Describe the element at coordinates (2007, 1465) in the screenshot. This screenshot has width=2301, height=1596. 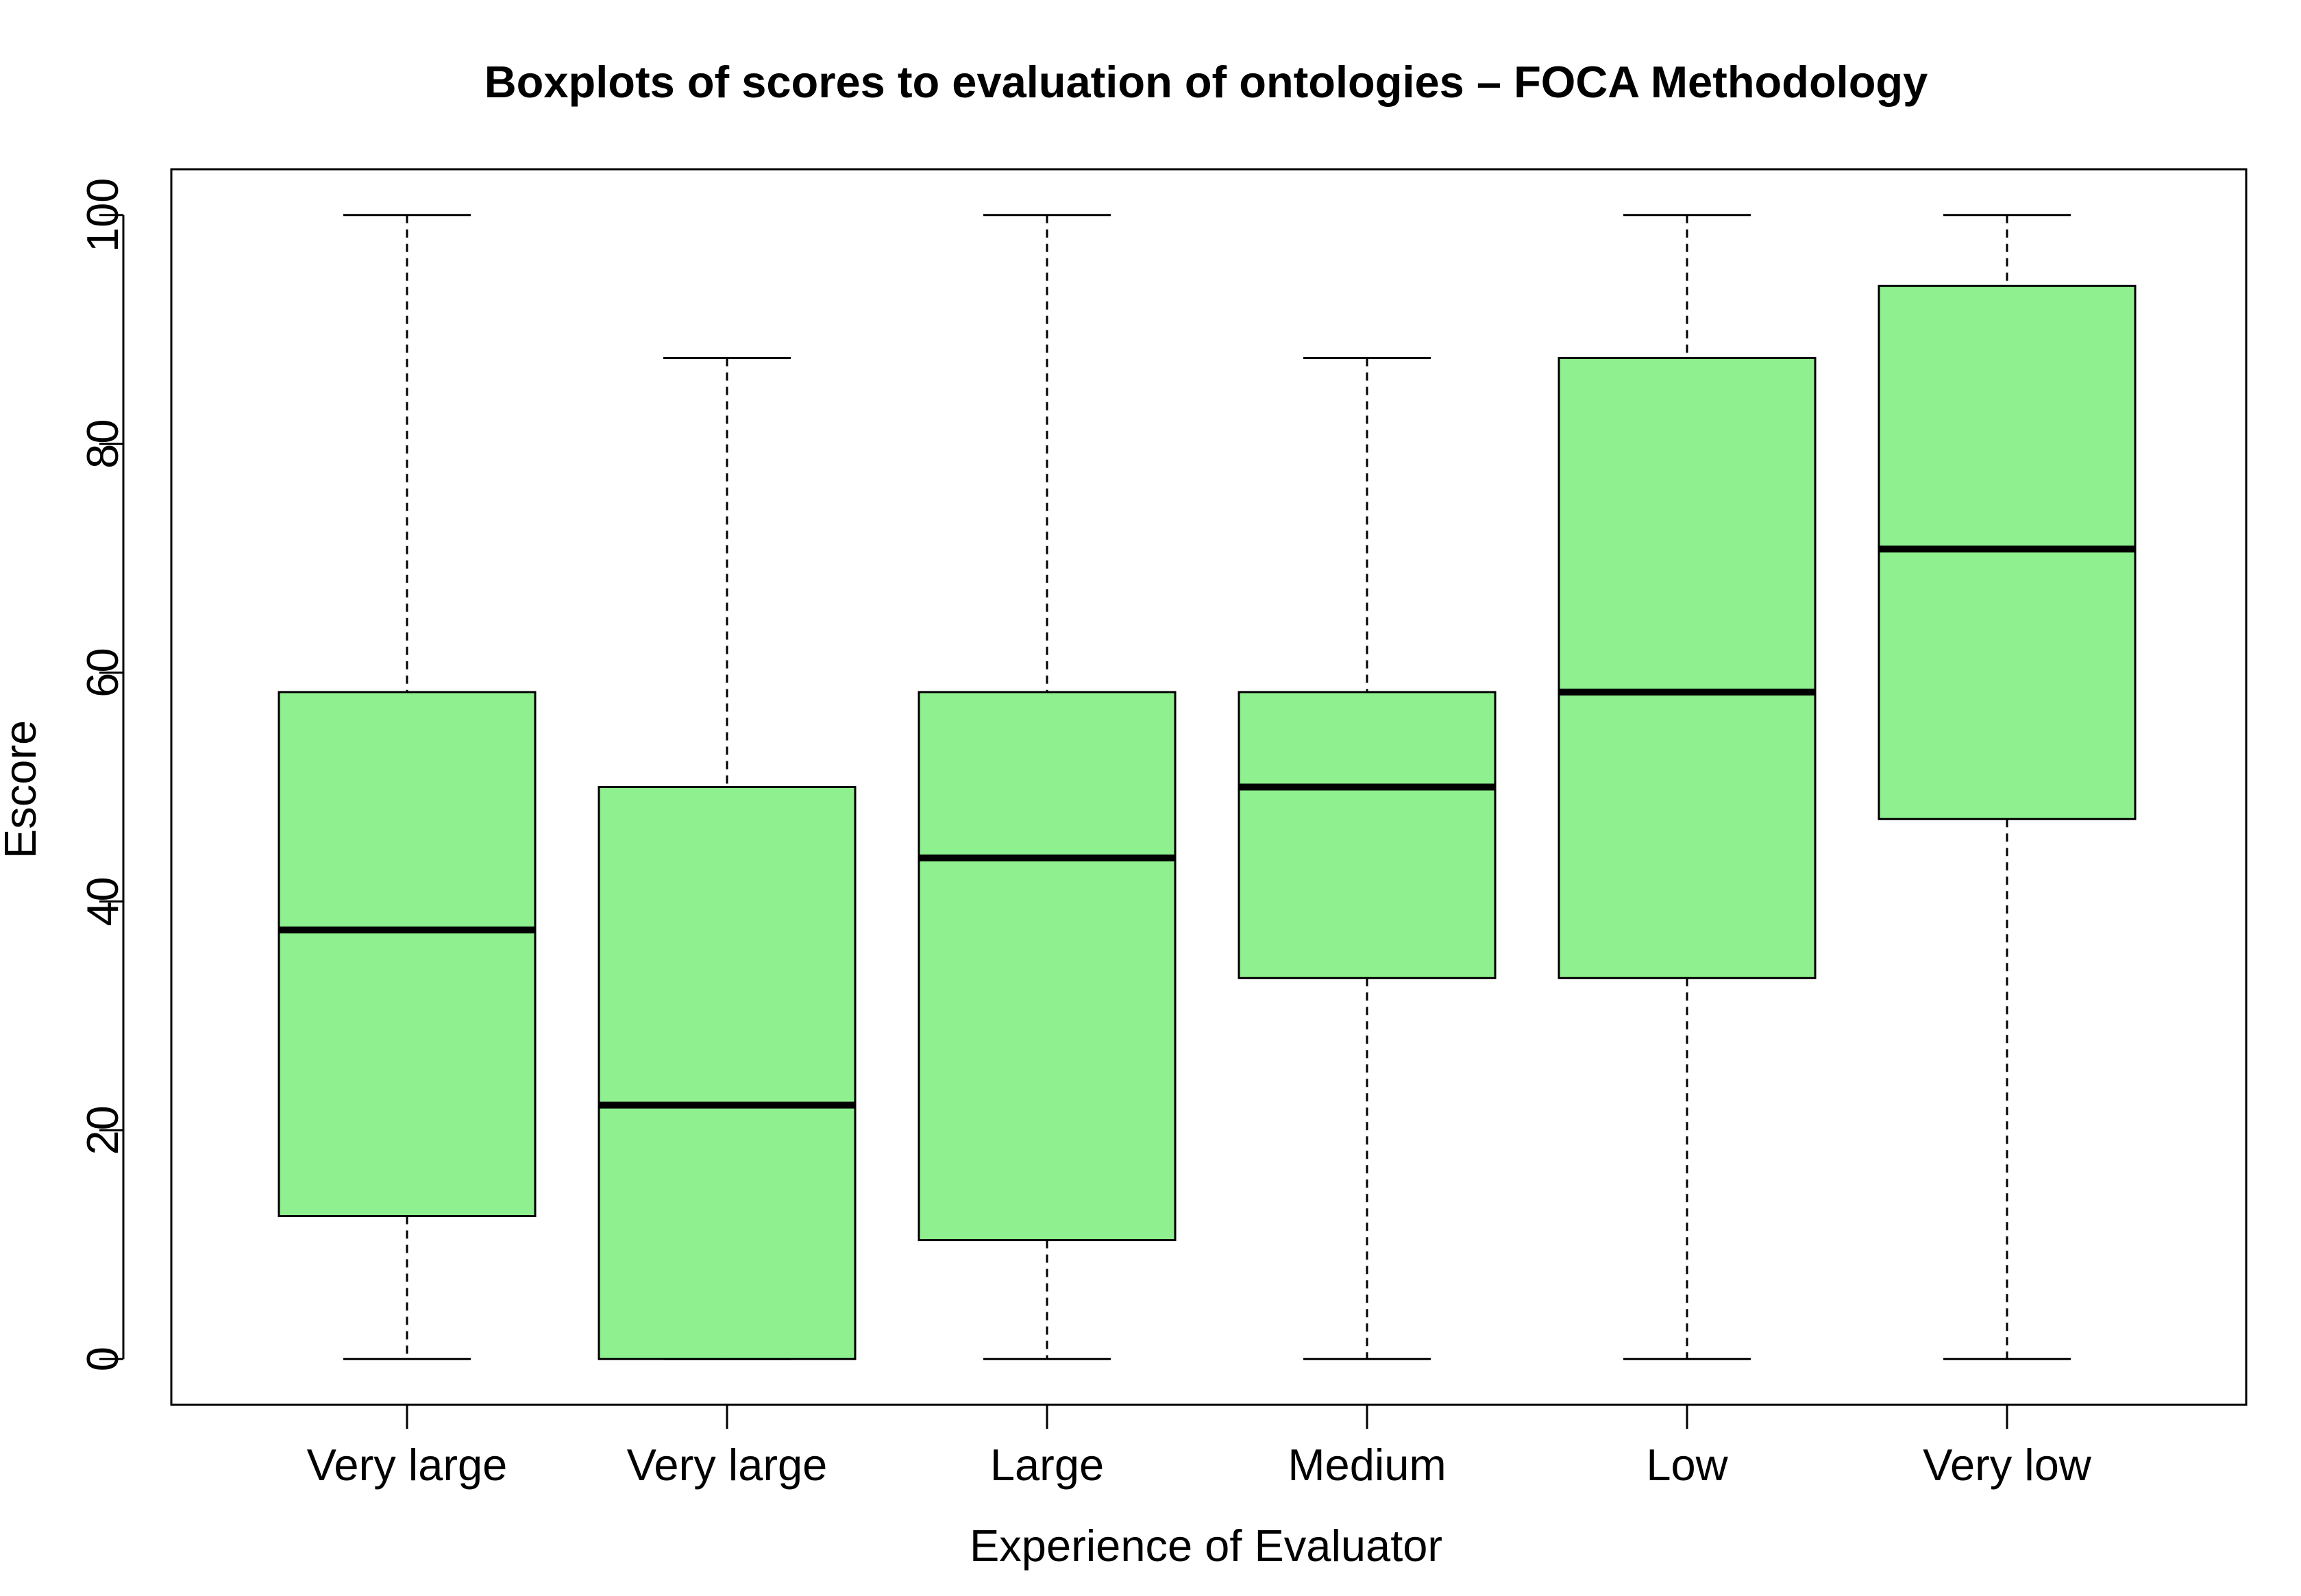
I see `x-tick-label: Very low` at that location.